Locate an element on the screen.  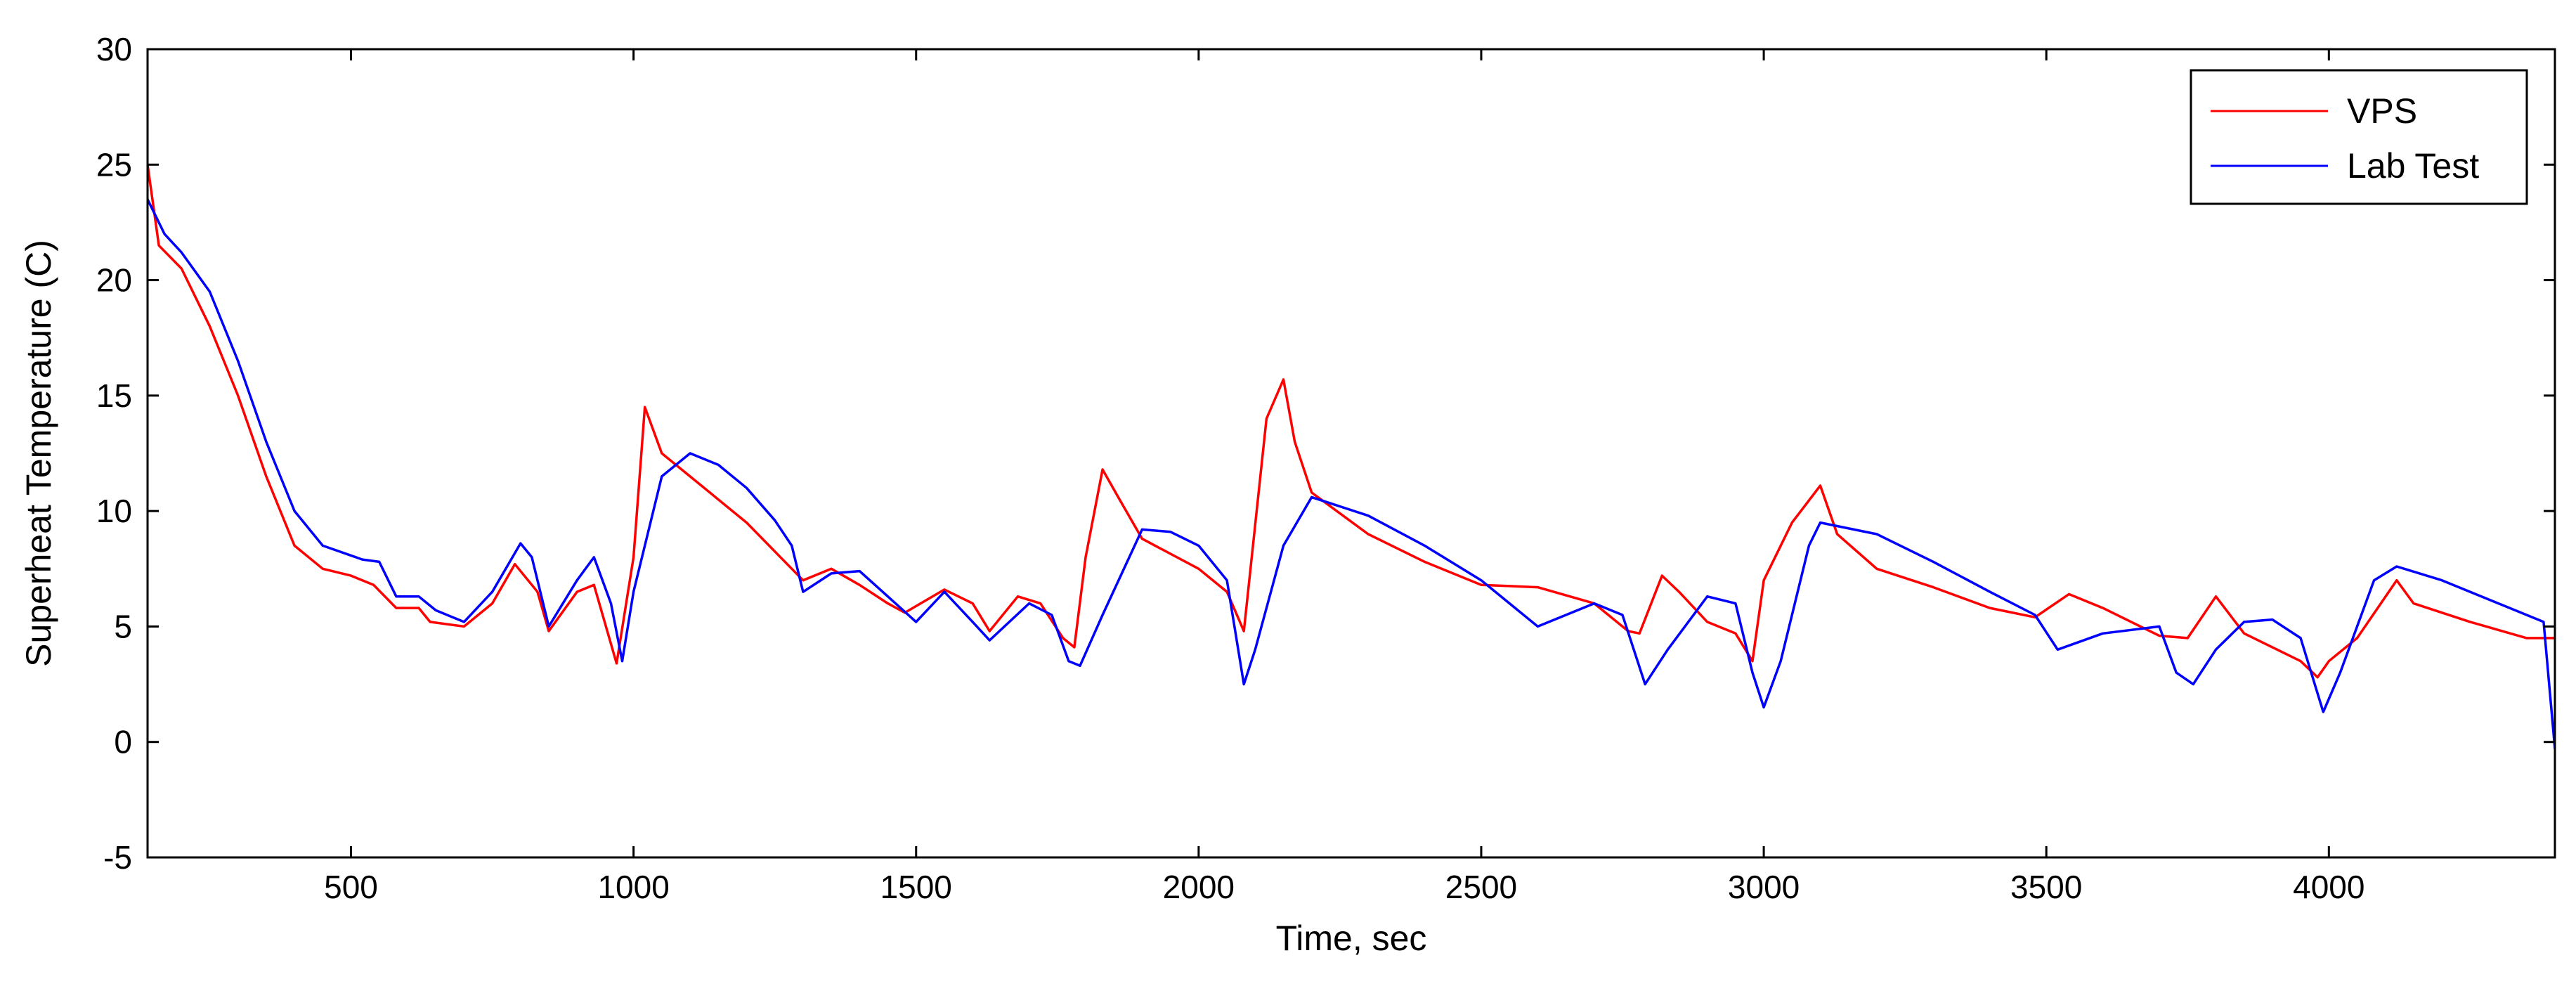
x-tick-label: 2500 is located at coordinates (1481, 887).